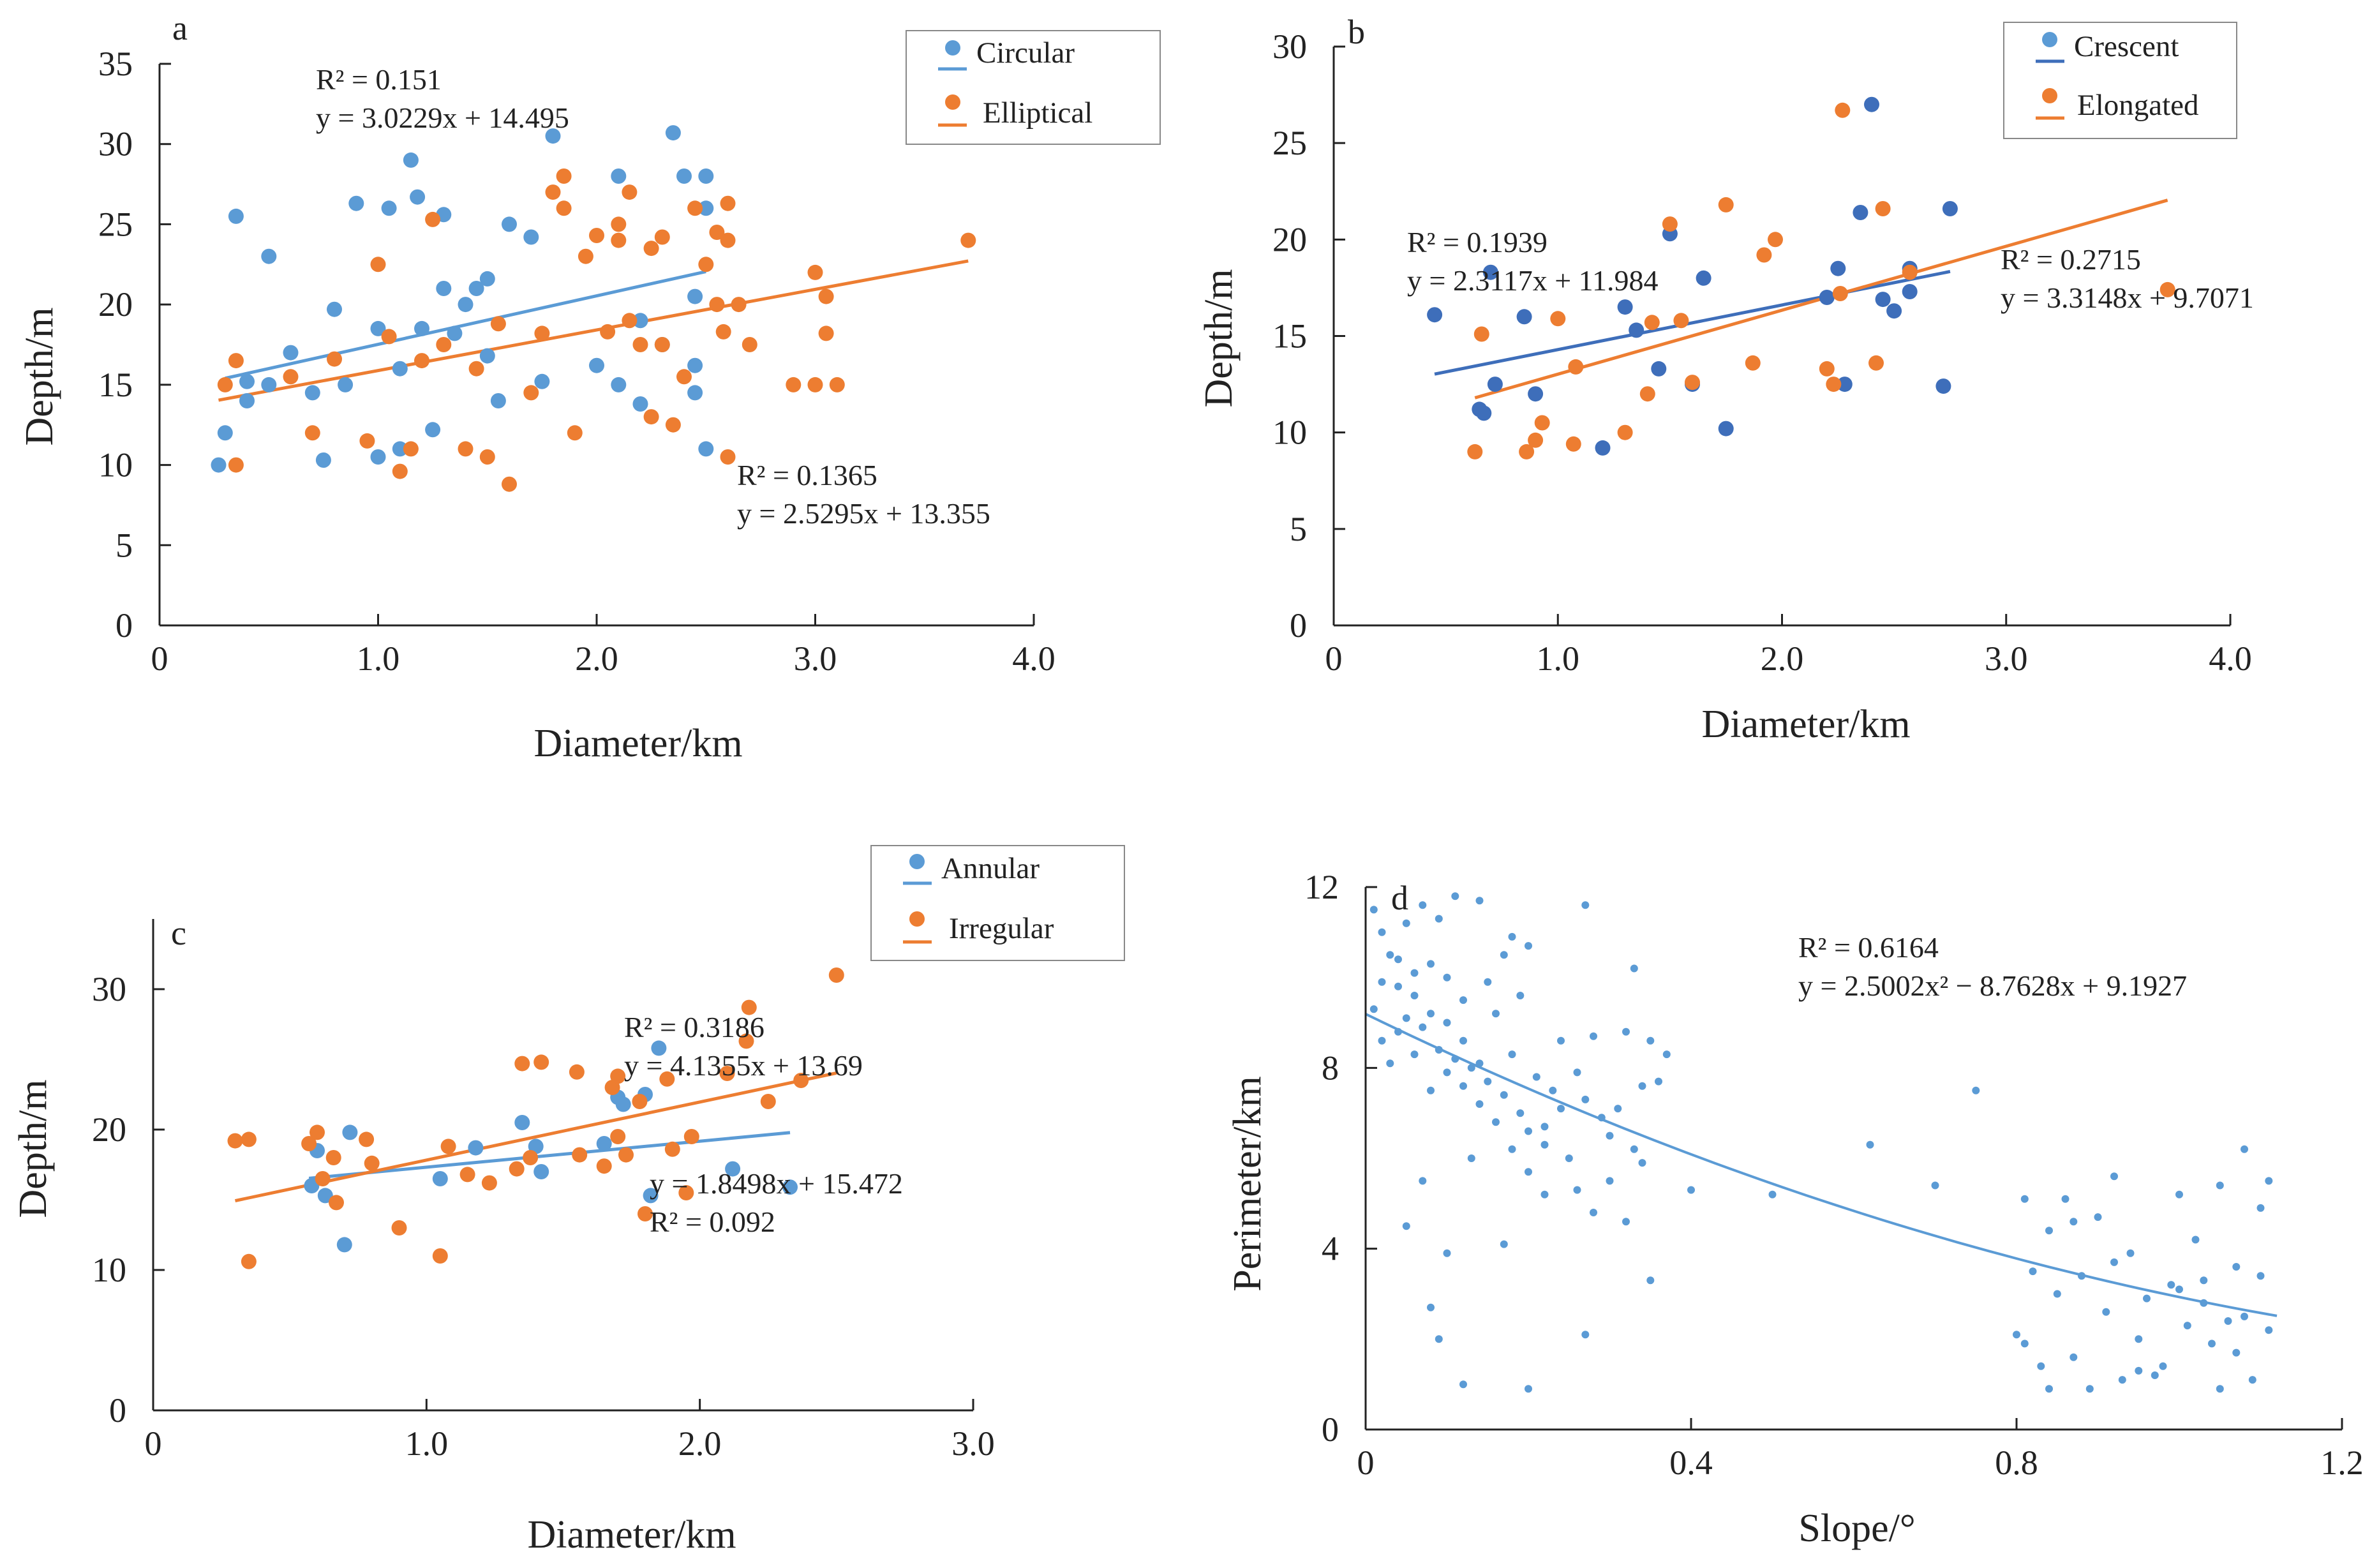  Describe the element at coordinates (712, 1222) in the screenshot. I see `fit-r2-annular: R² = 0.092` at that location.